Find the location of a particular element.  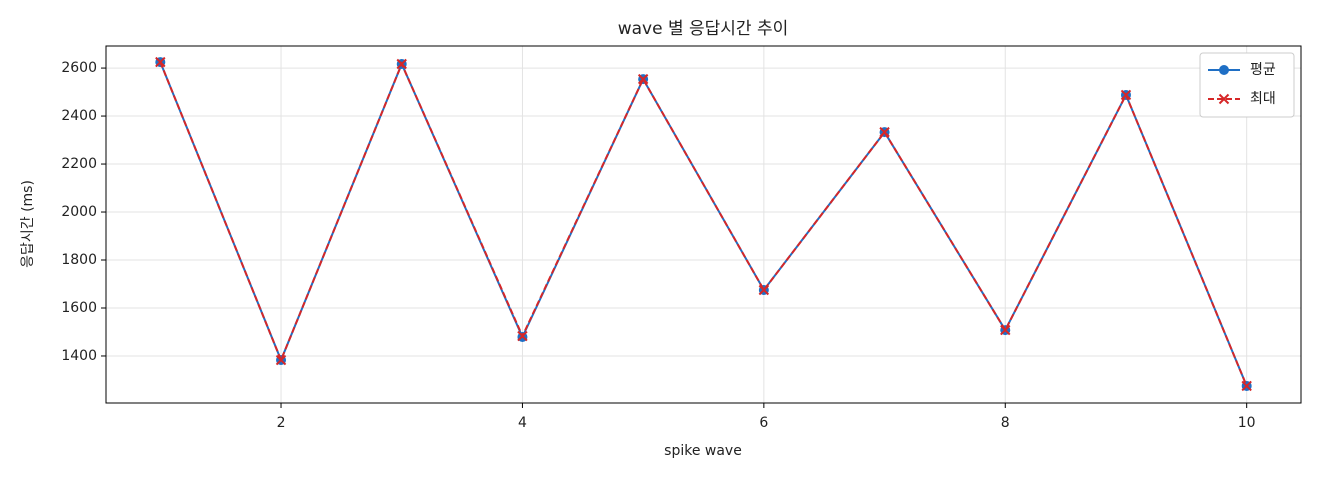

x-tick-label: 4 is located at coordinates (522, 423).